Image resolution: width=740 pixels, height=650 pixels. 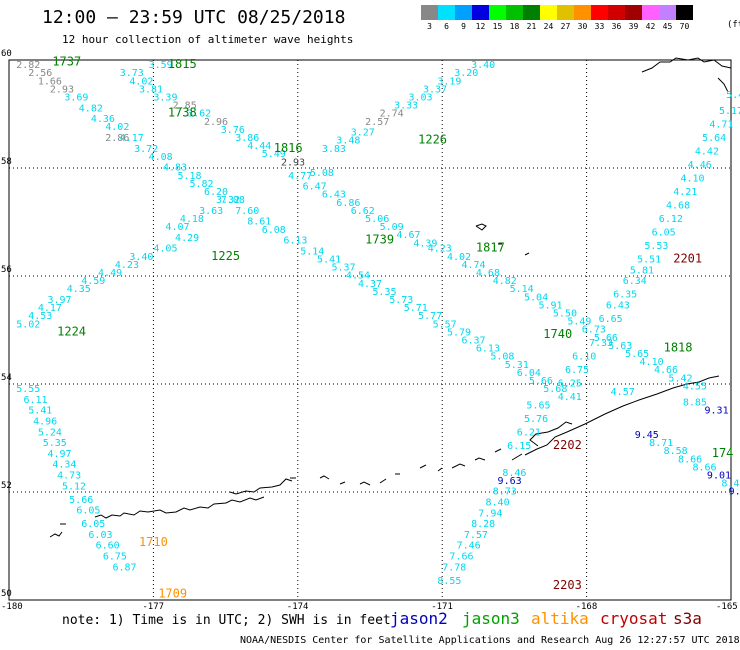 I want to click on color-swatch-label: 3, so click(x=429, y=26).